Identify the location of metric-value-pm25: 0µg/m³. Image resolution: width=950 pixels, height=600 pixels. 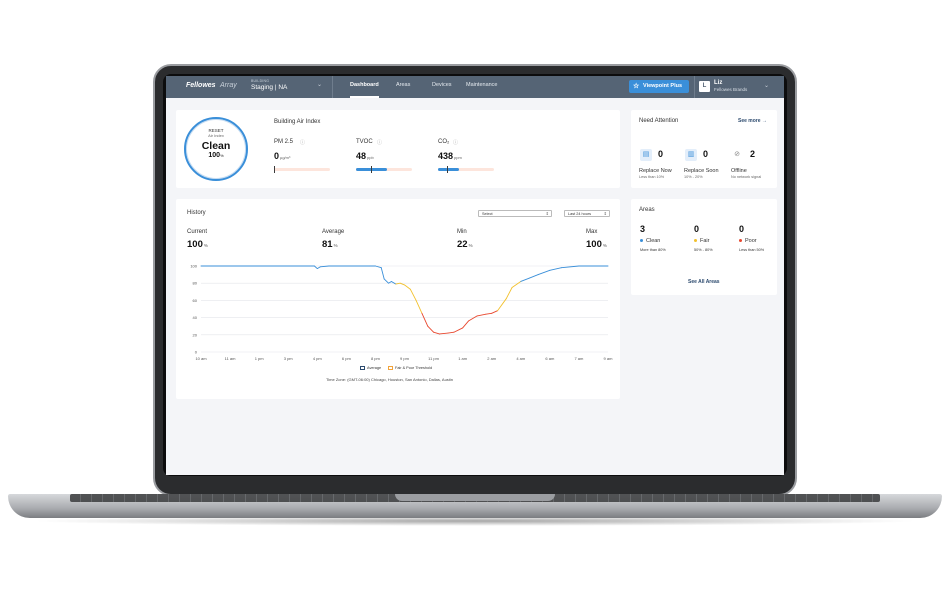
(282, 156).